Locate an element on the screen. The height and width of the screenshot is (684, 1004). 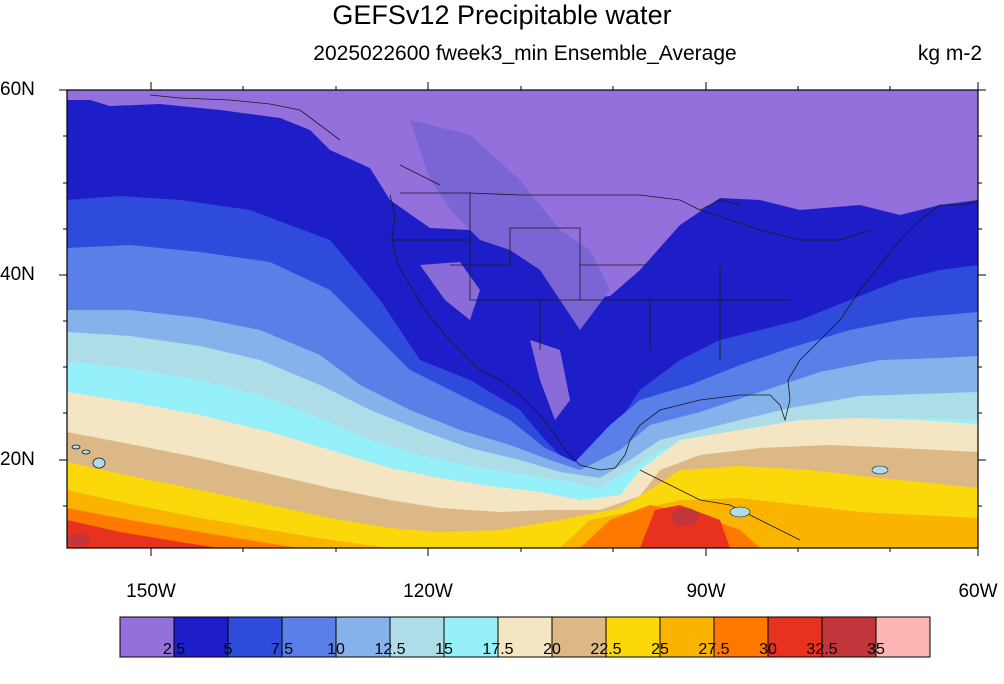
lon-label-60w: 60W is located at coordinates (978, 591).